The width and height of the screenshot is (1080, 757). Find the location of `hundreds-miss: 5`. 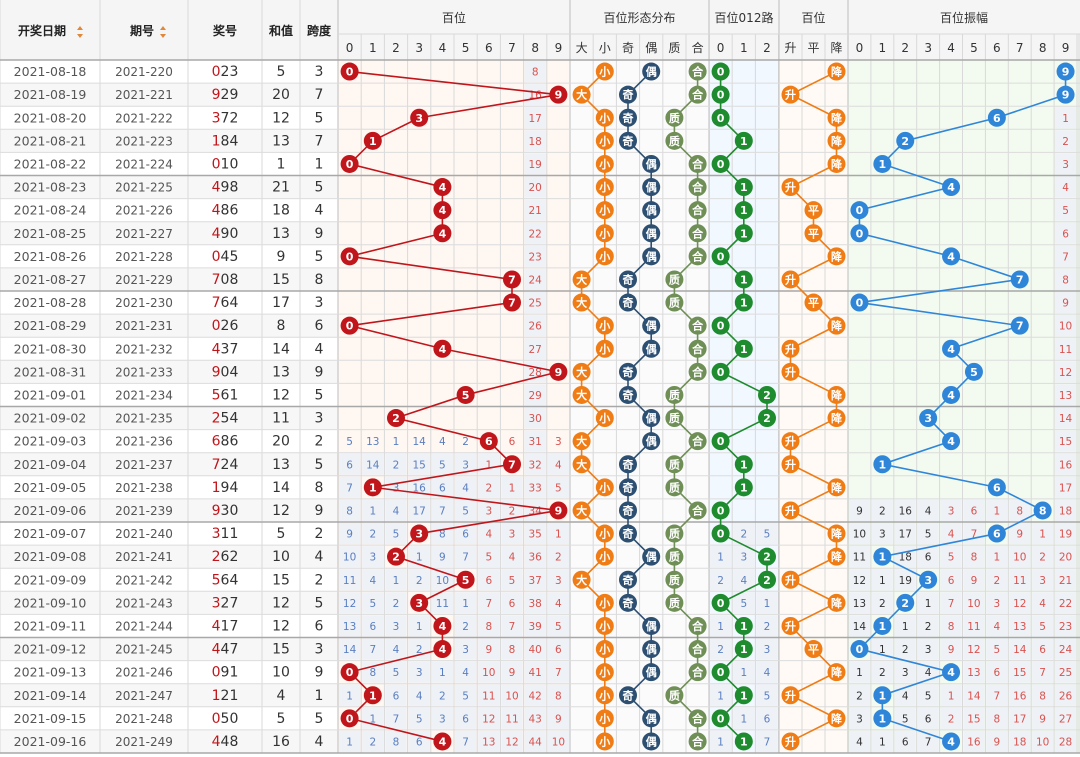

hundreds-miss: 5 is located at coordinates (465, 696).